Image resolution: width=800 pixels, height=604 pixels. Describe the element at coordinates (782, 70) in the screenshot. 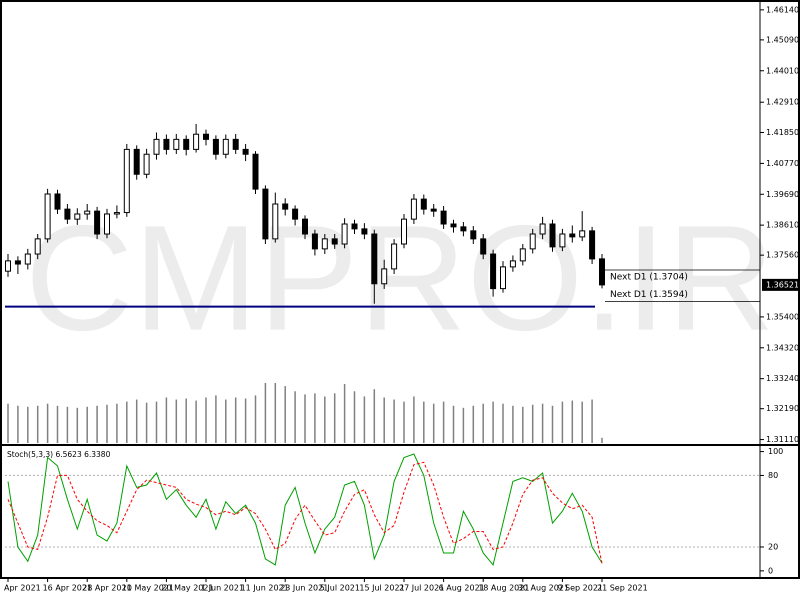

I see `y-tick-label: 1.44010` at that location.